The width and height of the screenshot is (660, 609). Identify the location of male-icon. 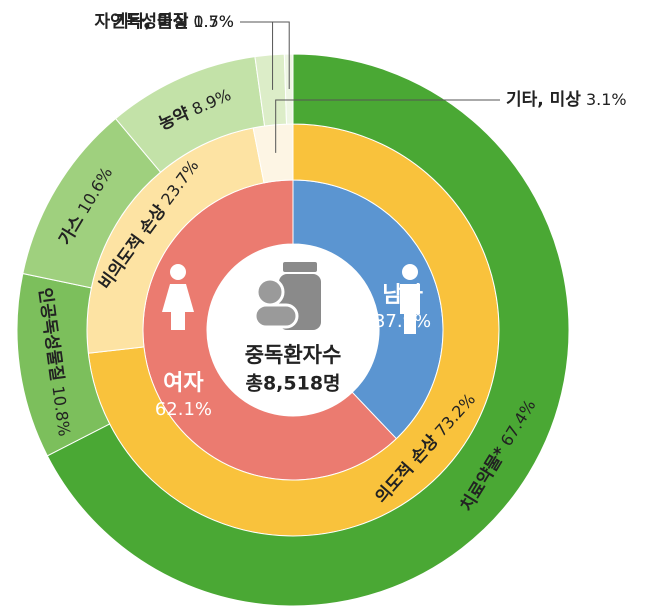
(410, 299).